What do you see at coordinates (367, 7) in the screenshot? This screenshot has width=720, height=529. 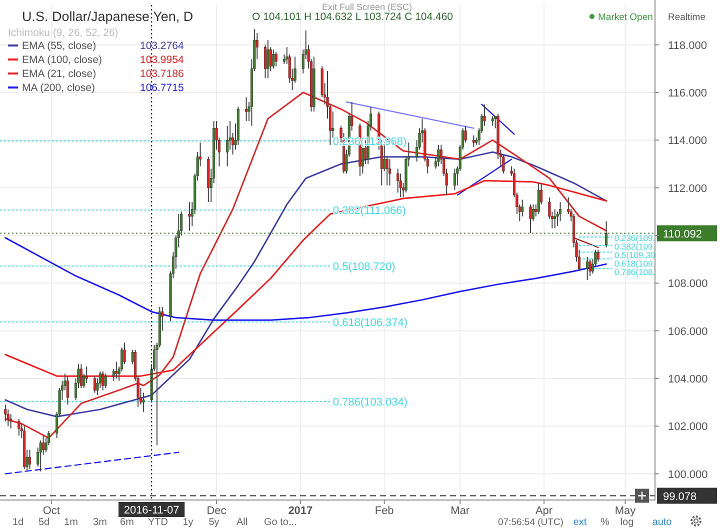 I see `annotation: Exit Full Screen (ESC)` at bounding box center [367, 7].